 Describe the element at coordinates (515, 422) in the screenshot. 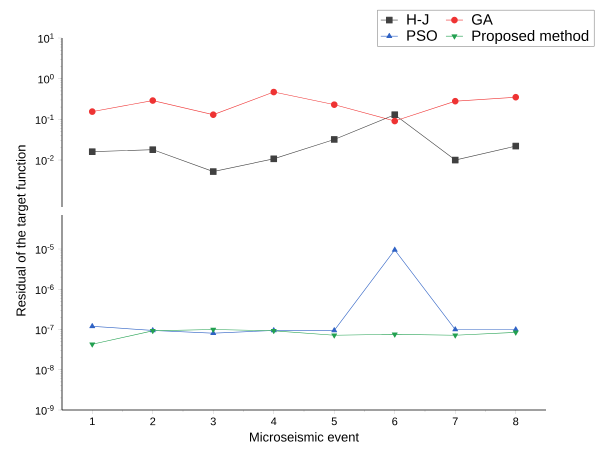

I see `x-tick-label: 8` at that location.